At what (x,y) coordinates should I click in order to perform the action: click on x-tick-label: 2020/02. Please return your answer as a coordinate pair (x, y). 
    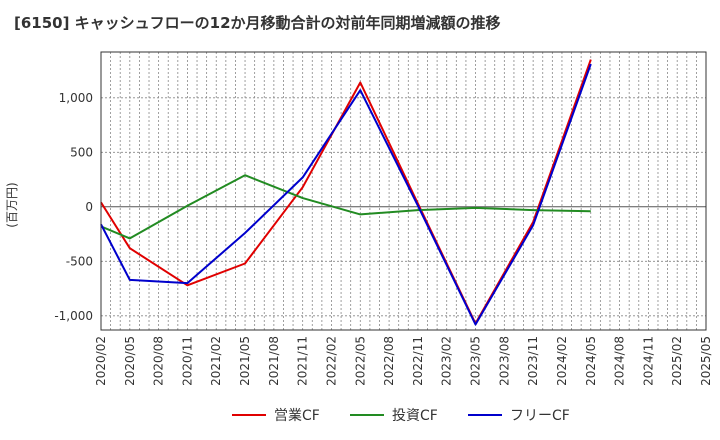
    Looking at the image, I should click on (101, 361).